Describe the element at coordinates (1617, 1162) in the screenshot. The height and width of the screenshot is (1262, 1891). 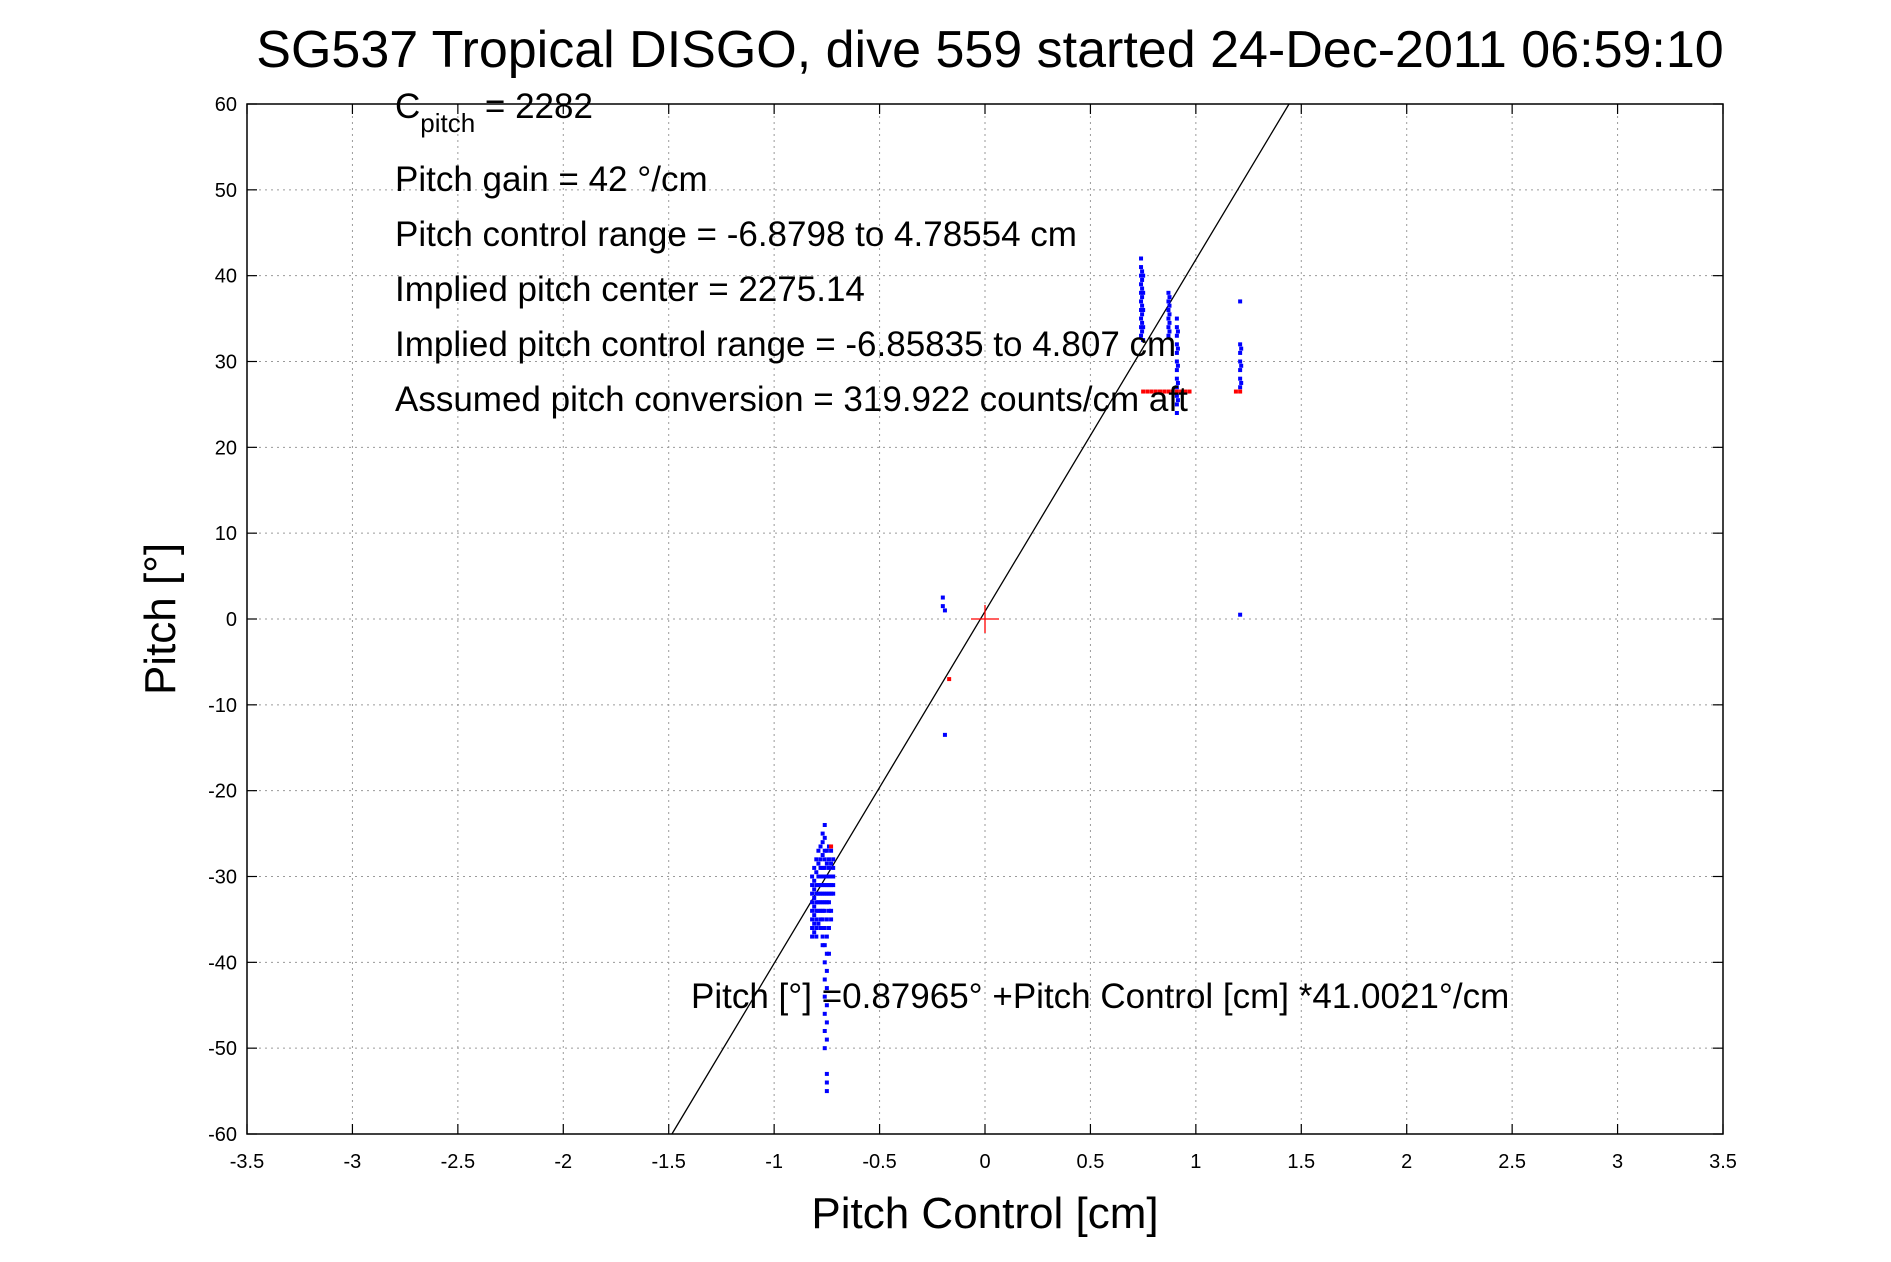
I see `x-tick-label: 3` at that location.